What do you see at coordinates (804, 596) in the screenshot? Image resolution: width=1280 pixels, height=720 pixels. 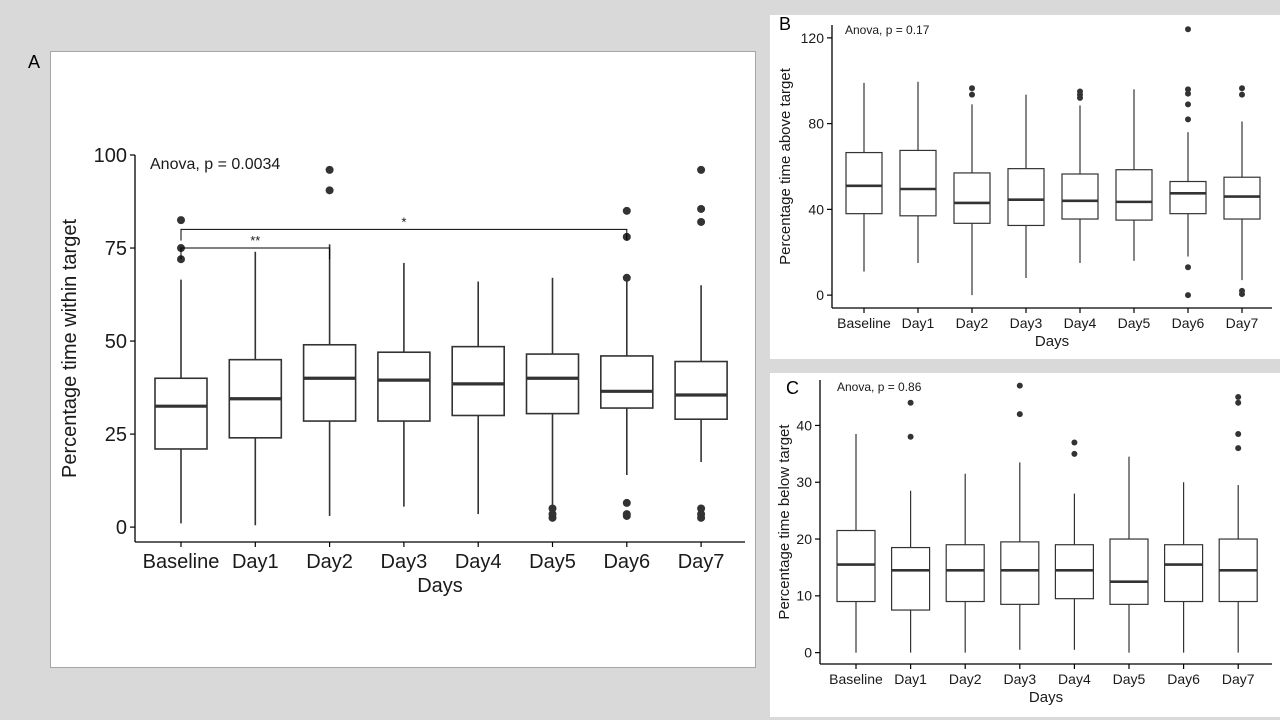 I see `y-tick-label: 10` at bounding box center [804, 596].